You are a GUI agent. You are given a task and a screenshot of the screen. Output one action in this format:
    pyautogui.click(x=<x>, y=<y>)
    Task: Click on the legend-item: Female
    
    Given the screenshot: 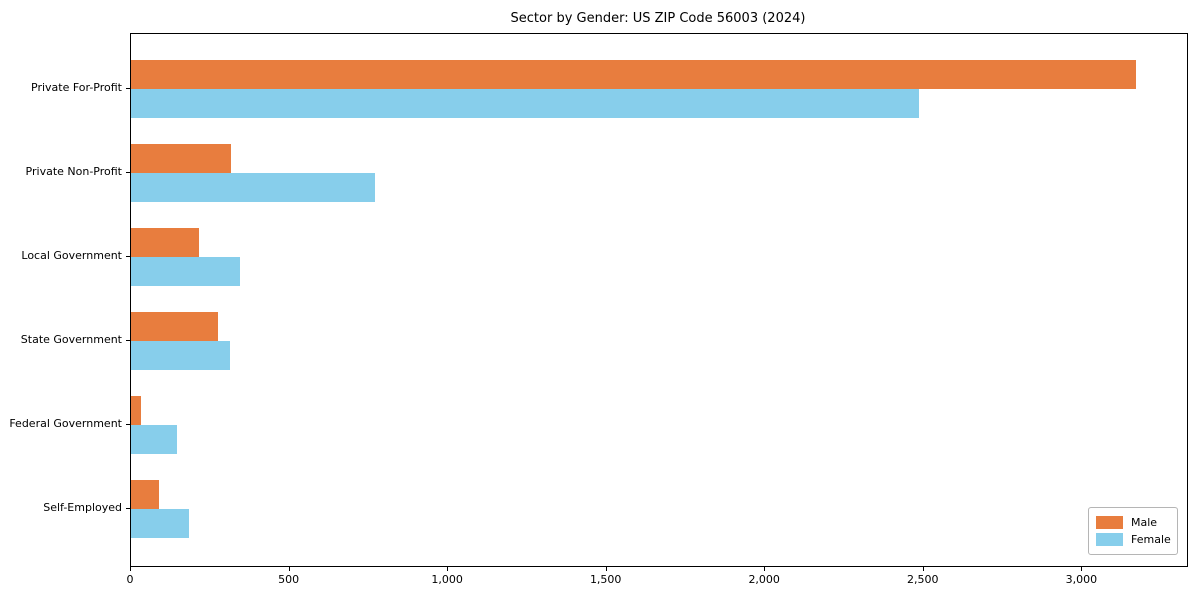 What is the action you would take?
    pyautogui.click(x=1133, y=539)
    